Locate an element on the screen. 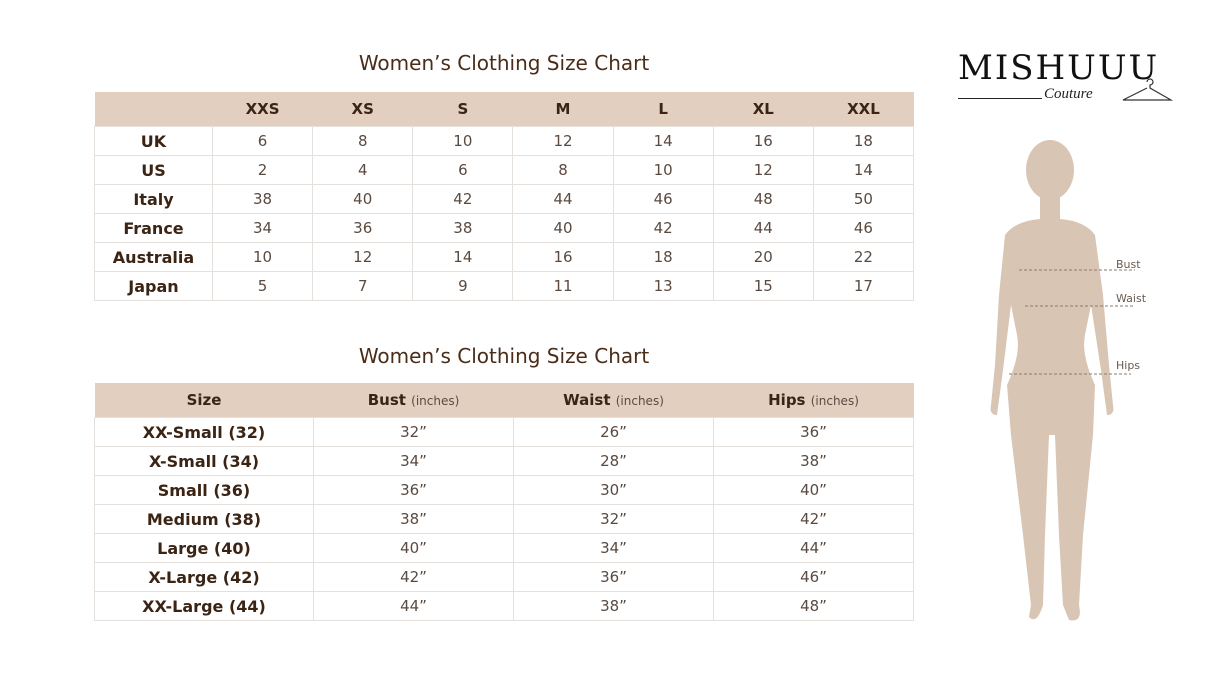 The image size is (1214, 683). table-row: X-Large (42) 42” 36” 46” is located at coordinates (504, 577).